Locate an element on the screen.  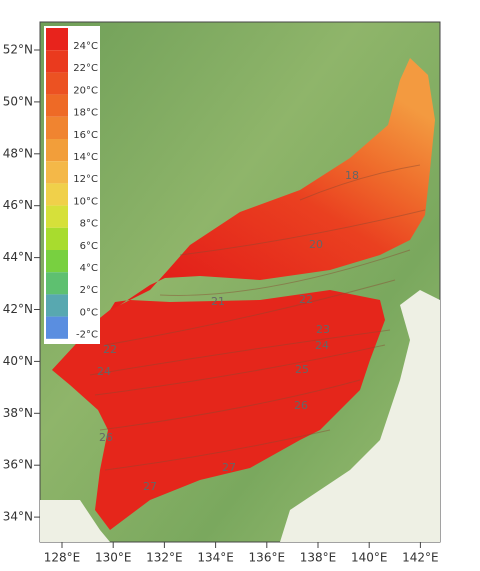
legend-label: 20°C is located at coordinates (85, 90).